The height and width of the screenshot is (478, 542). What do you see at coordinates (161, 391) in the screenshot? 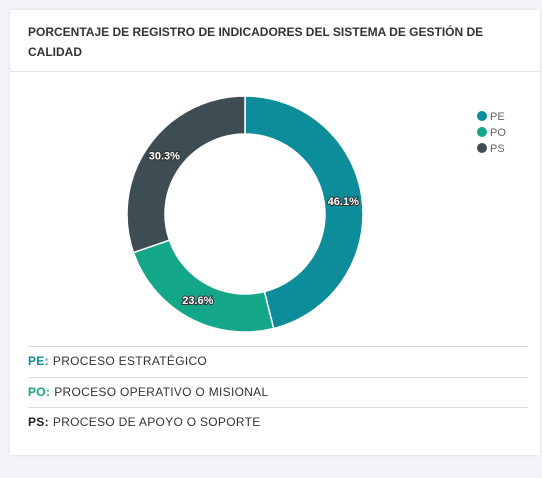
I see `definition-text: PROCESO OPERATIVO O MISIONAL` at bounding box center [161, 391].